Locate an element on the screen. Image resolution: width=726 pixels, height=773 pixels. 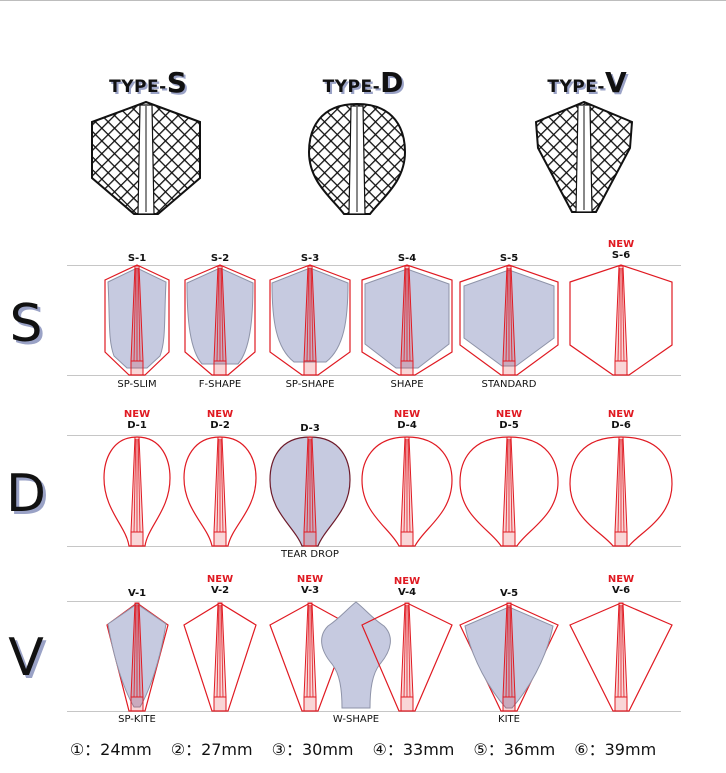
type-d-heading: TYPE-D is located at coordinates (363, 82).